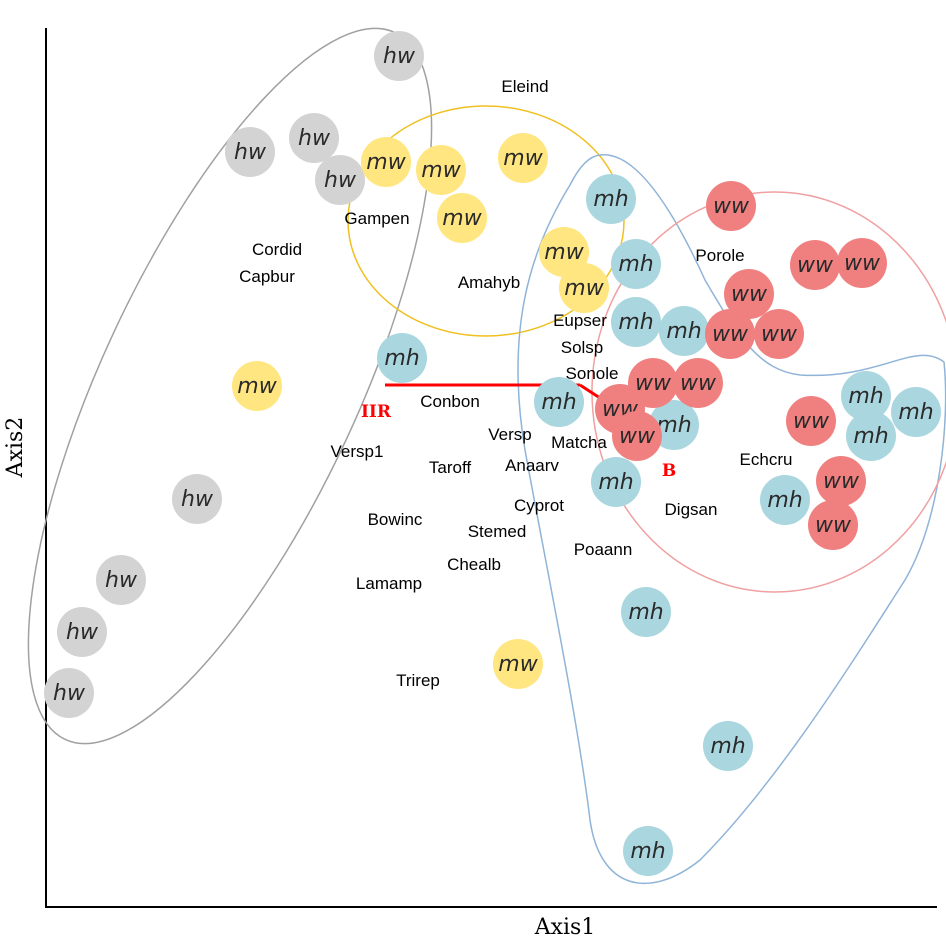 Image resolution: width=946 pixels, height=938 pixels. Describe the element at coordinates (395, 519) in the screenshot. I see `species-label: Bowinc` at that location.